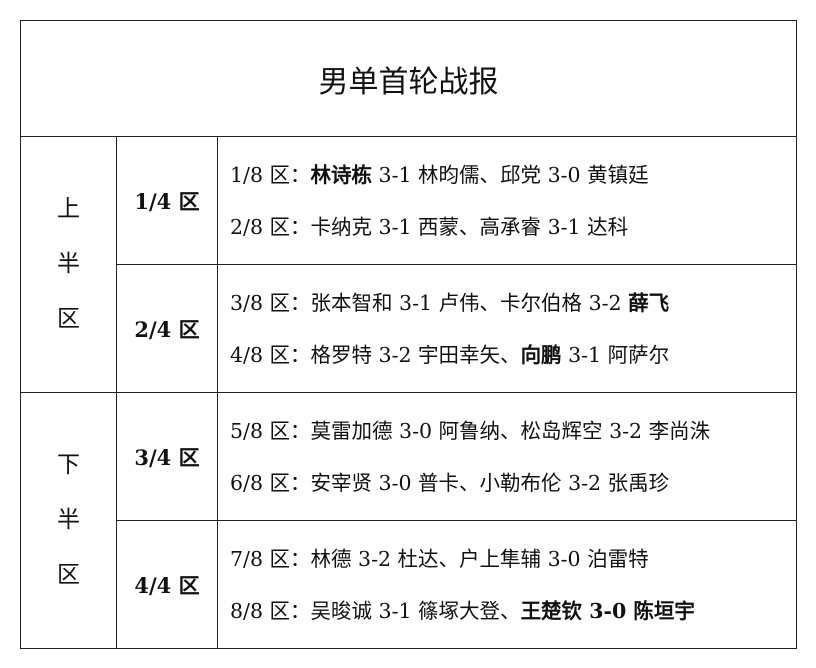 Image resolution: width=816 pixels, height=668 pixels. Describe the element at coordinates (341, 174) in the screenshot. I see `winner-highlight: 林诗栋` at that location.